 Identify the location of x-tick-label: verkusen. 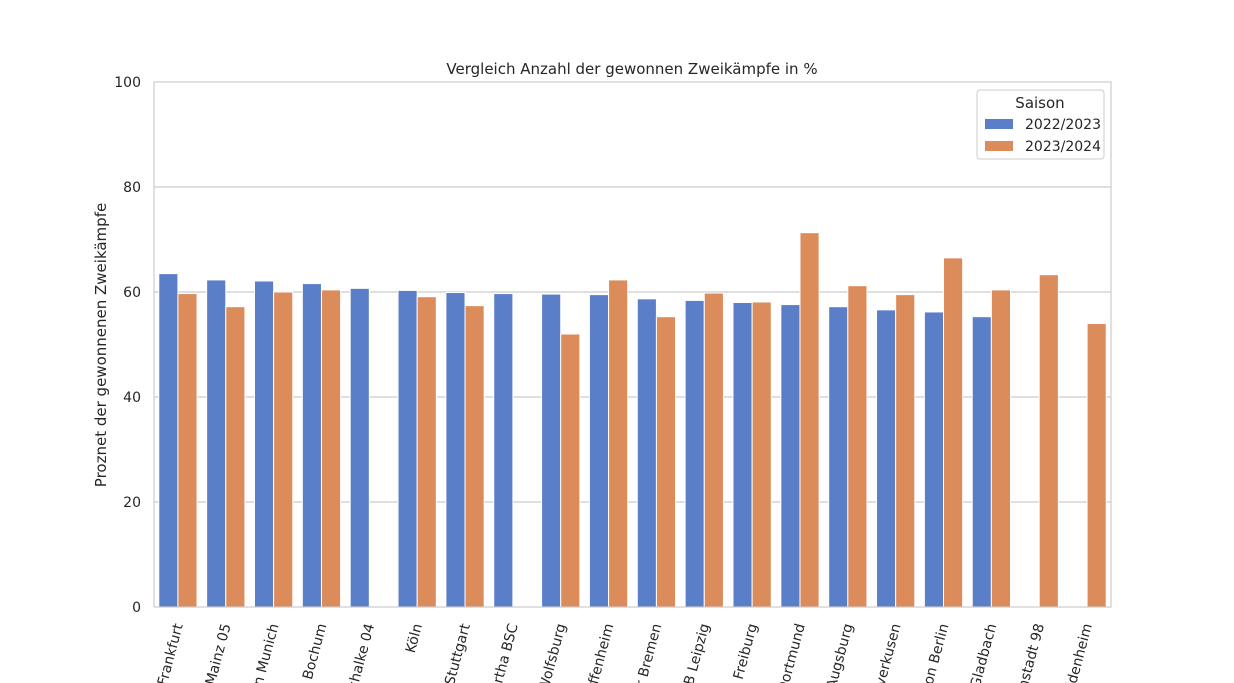
(889, 652).